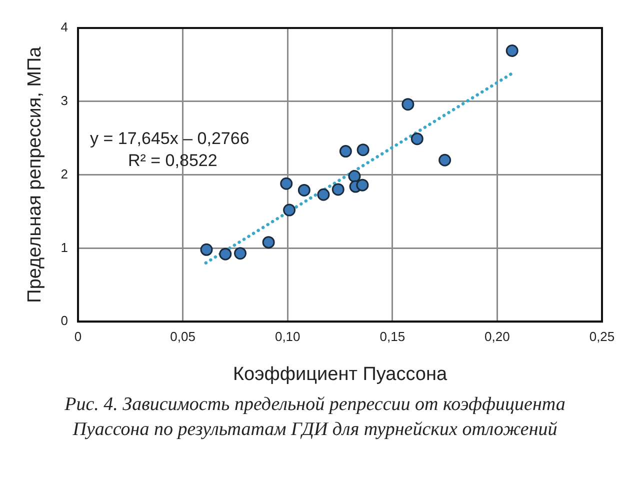 The width and height of the screenshot is (630, 486). I want to click on x-tick-label: 0,15, so click(393, 336).